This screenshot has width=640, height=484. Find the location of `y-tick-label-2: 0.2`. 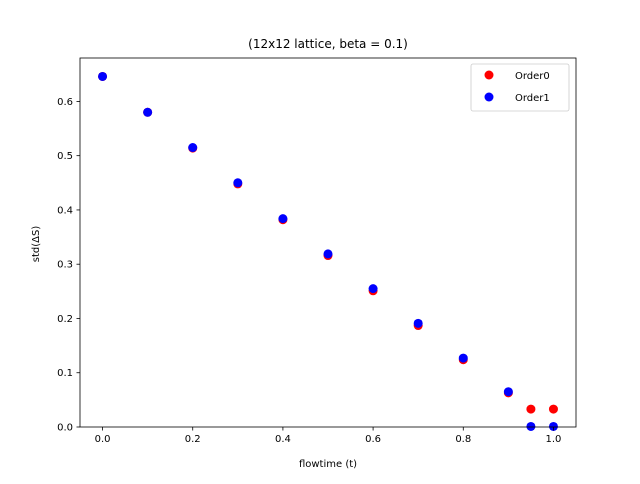

y-tick-label-2: 0.2 is located at coordinates (65, 319).